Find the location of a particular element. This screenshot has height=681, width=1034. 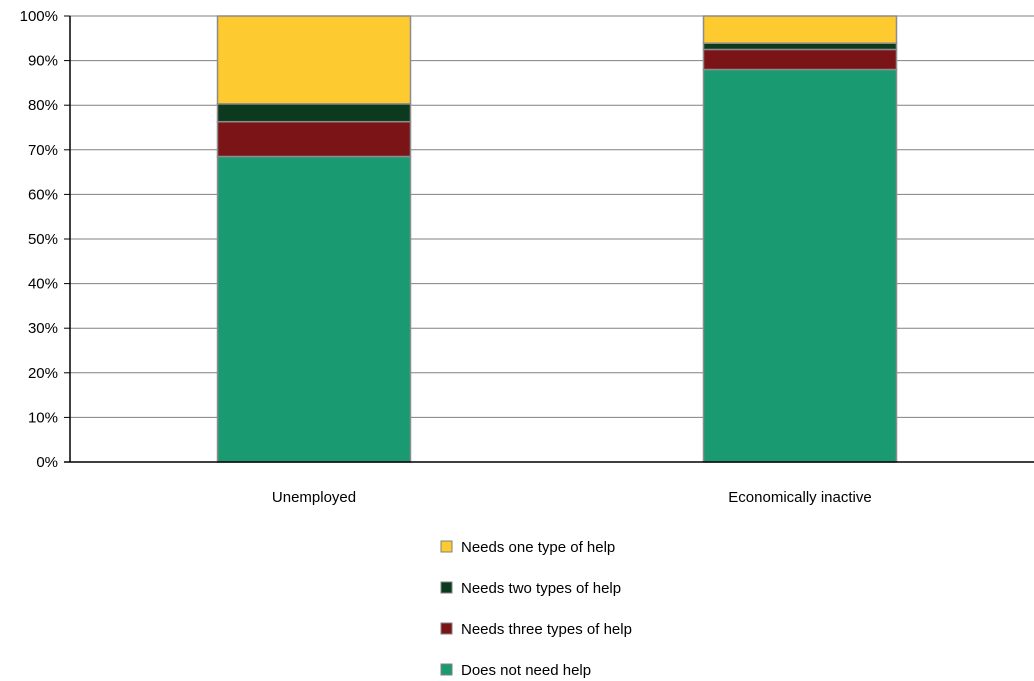

y-tick-label: 90% is located at coordinates (43, 61).